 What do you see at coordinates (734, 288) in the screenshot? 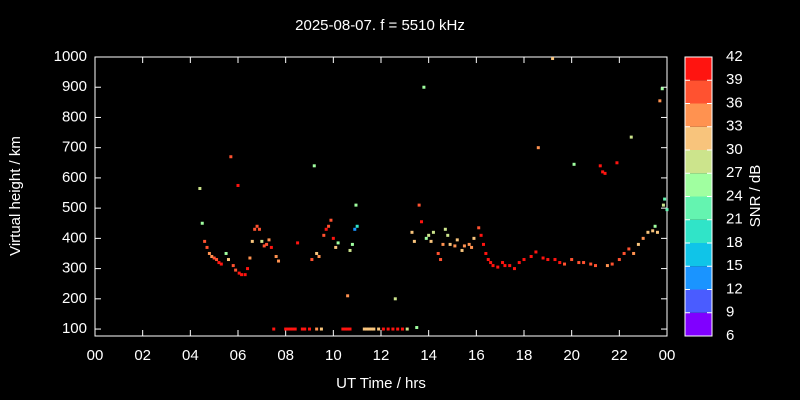
I see `colorbar-tick-label: 12` at bounding box center [734, 288].